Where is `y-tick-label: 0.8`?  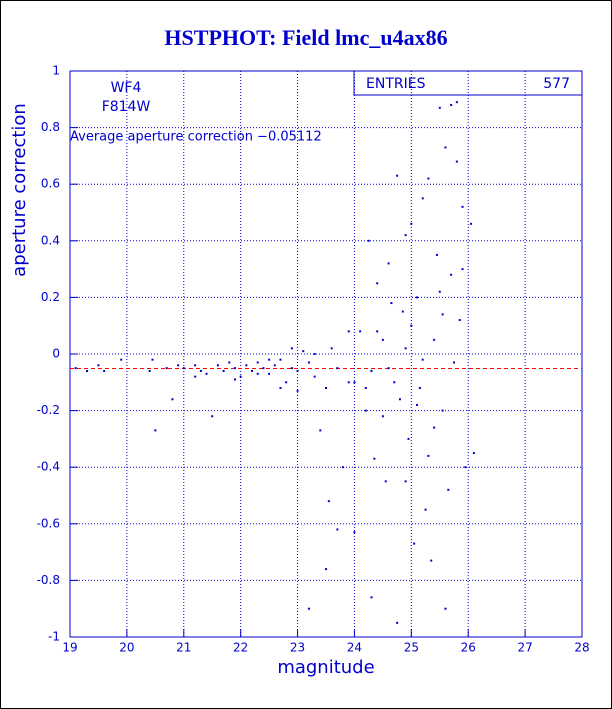 y-tick-label: 0.8 is located at coordinates (50, 127).